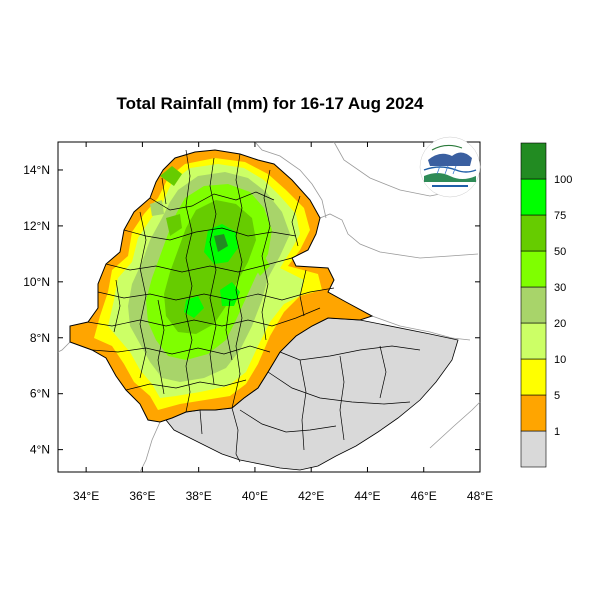 The image size is (600, 600). What do you see at coordinates (36, 310) in the screenshot?
I see `y-tick-labels: 4°N 6°N 8°N 10°N 12°N 14°N` at bounding box center [36, 310].